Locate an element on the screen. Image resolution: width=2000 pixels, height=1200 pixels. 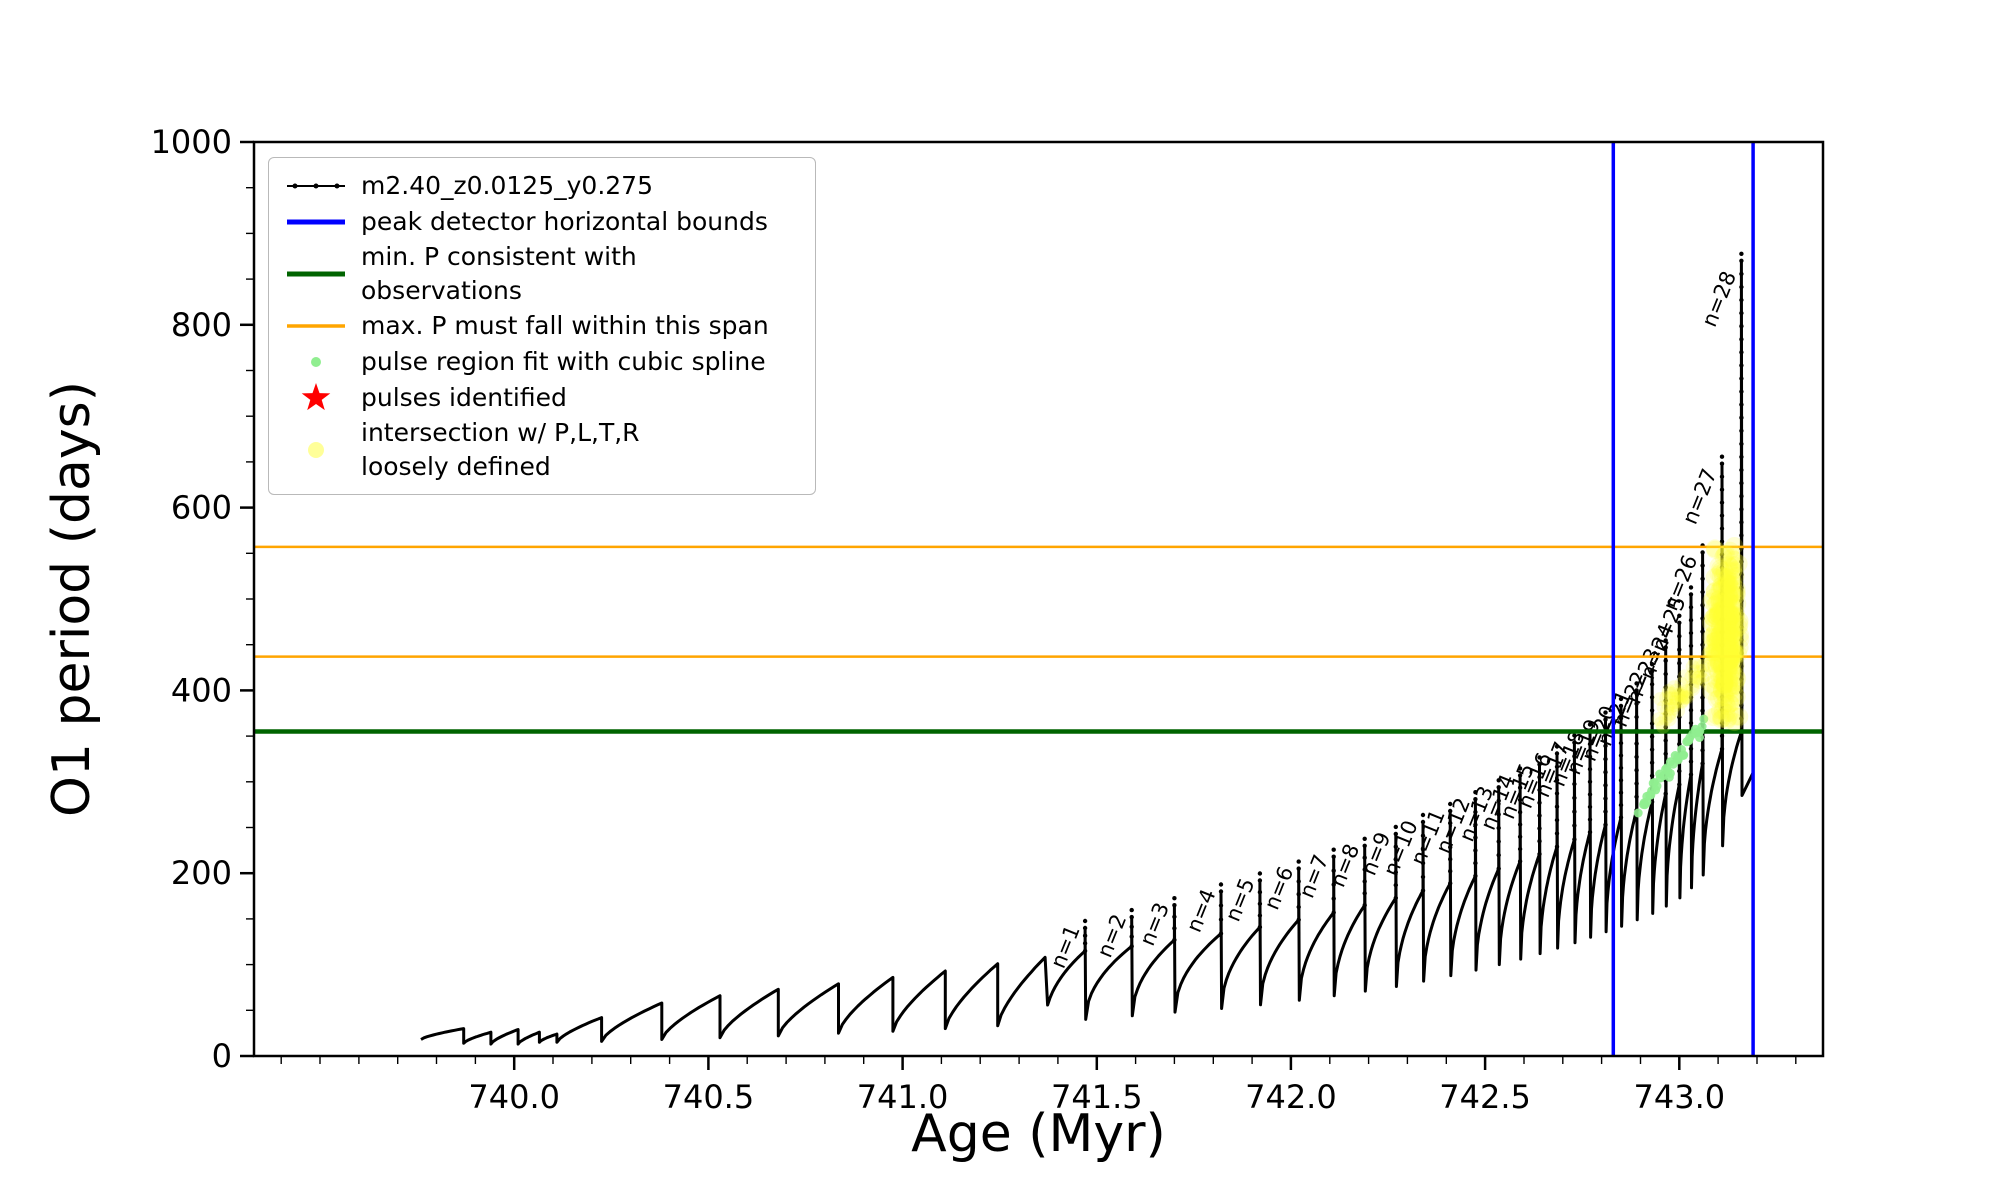
spline-fit-dots is located at coordinates (1671, 766).